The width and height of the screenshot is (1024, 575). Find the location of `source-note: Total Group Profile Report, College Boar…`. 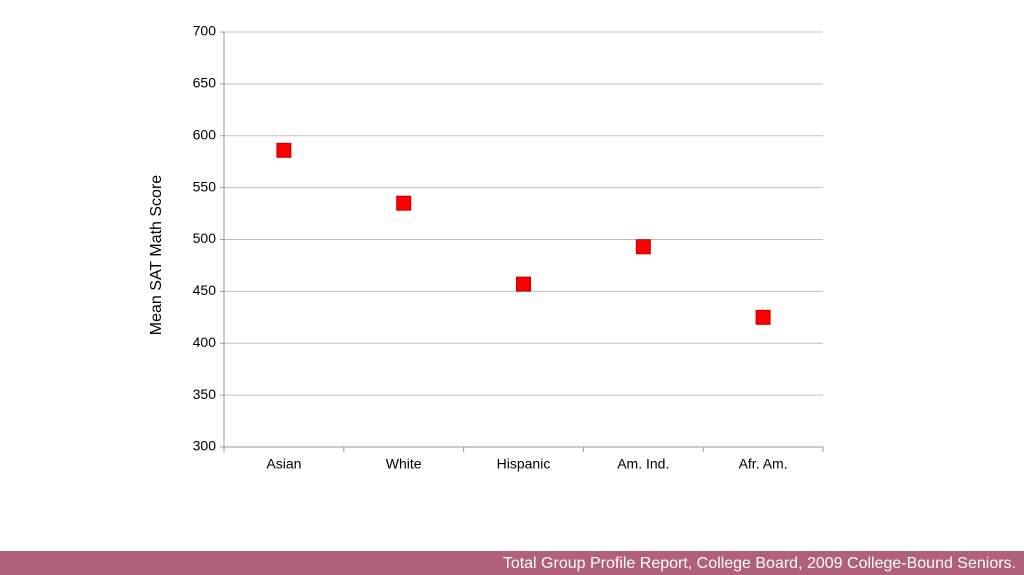

source-note: Total Group Profile Report, College Boar… is located at coordinates (759, 563).